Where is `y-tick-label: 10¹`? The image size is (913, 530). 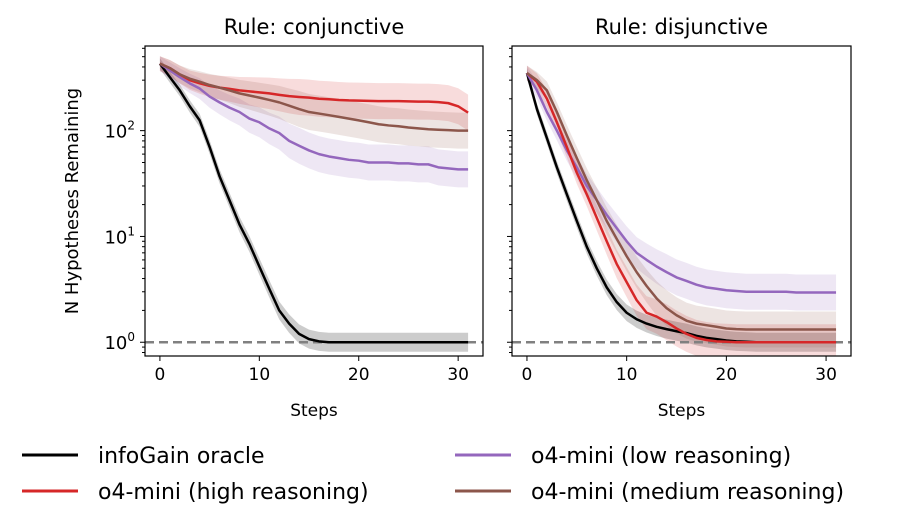 y-tick-label: 10¹ is located at coordinates (119, 236).